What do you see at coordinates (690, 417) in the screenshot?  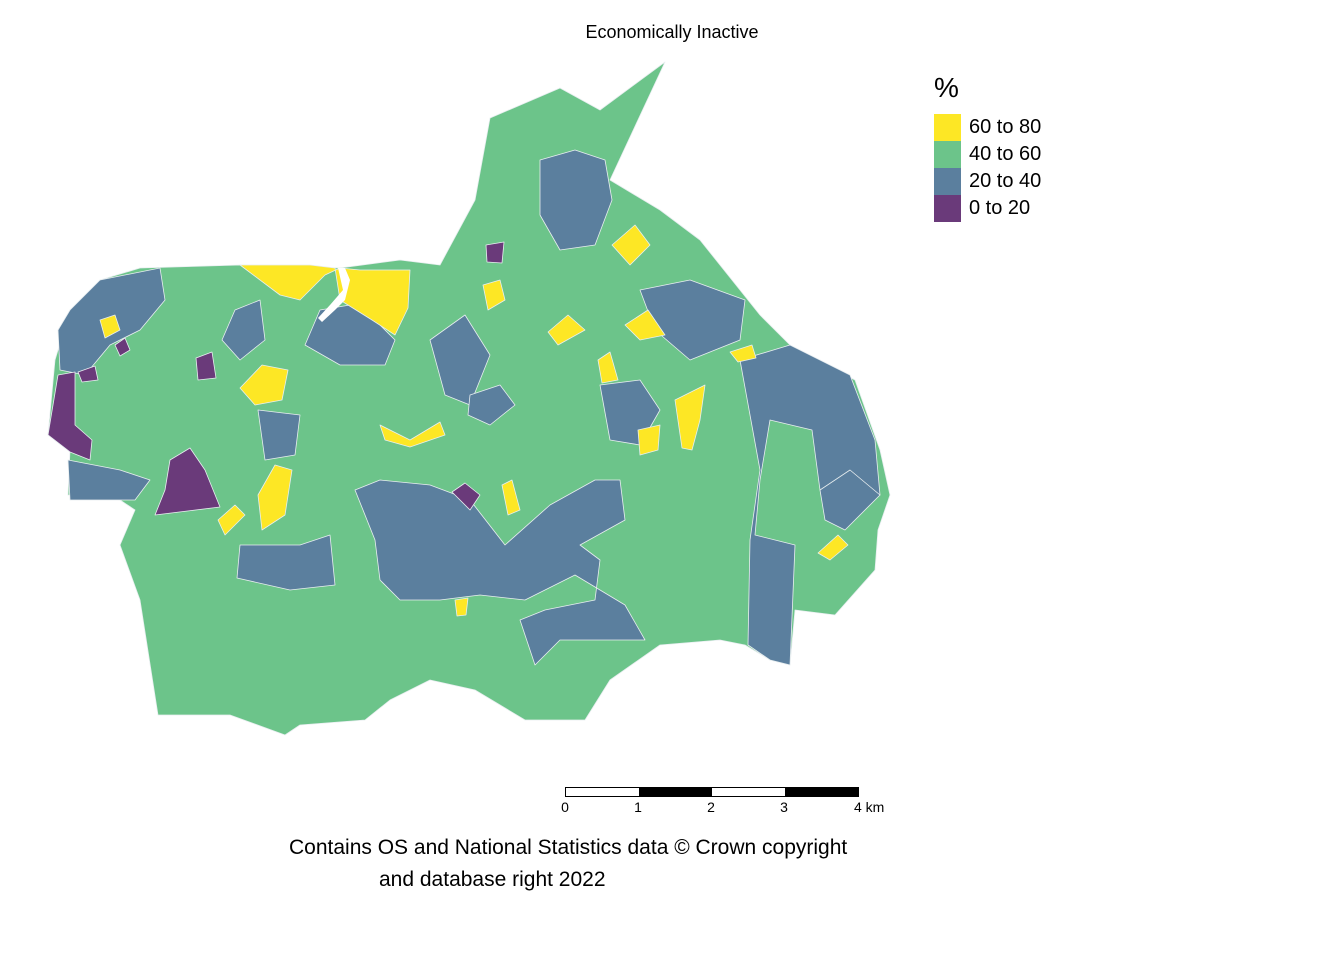 I see `region-east-yellow-a` at bounding box center [690, 417].